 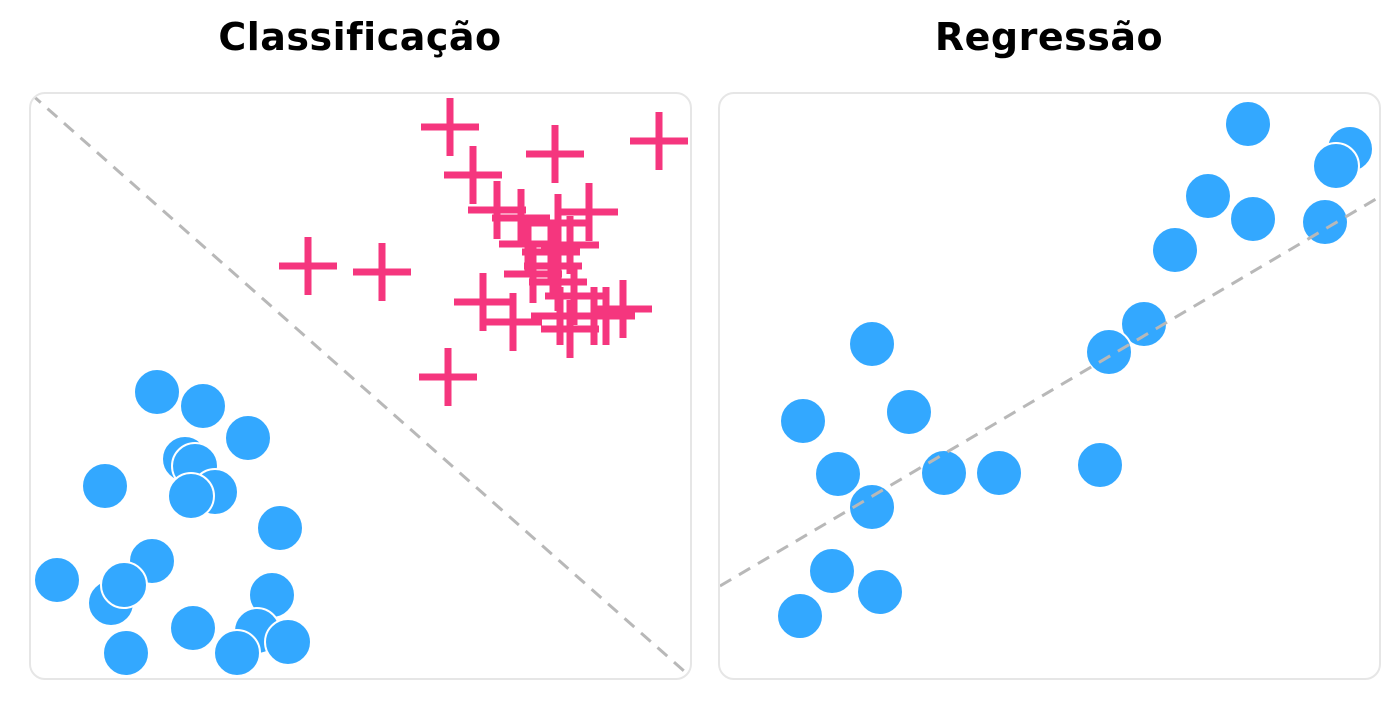 I want to click on classification-title: Classificação, so click(x=360, y=37).